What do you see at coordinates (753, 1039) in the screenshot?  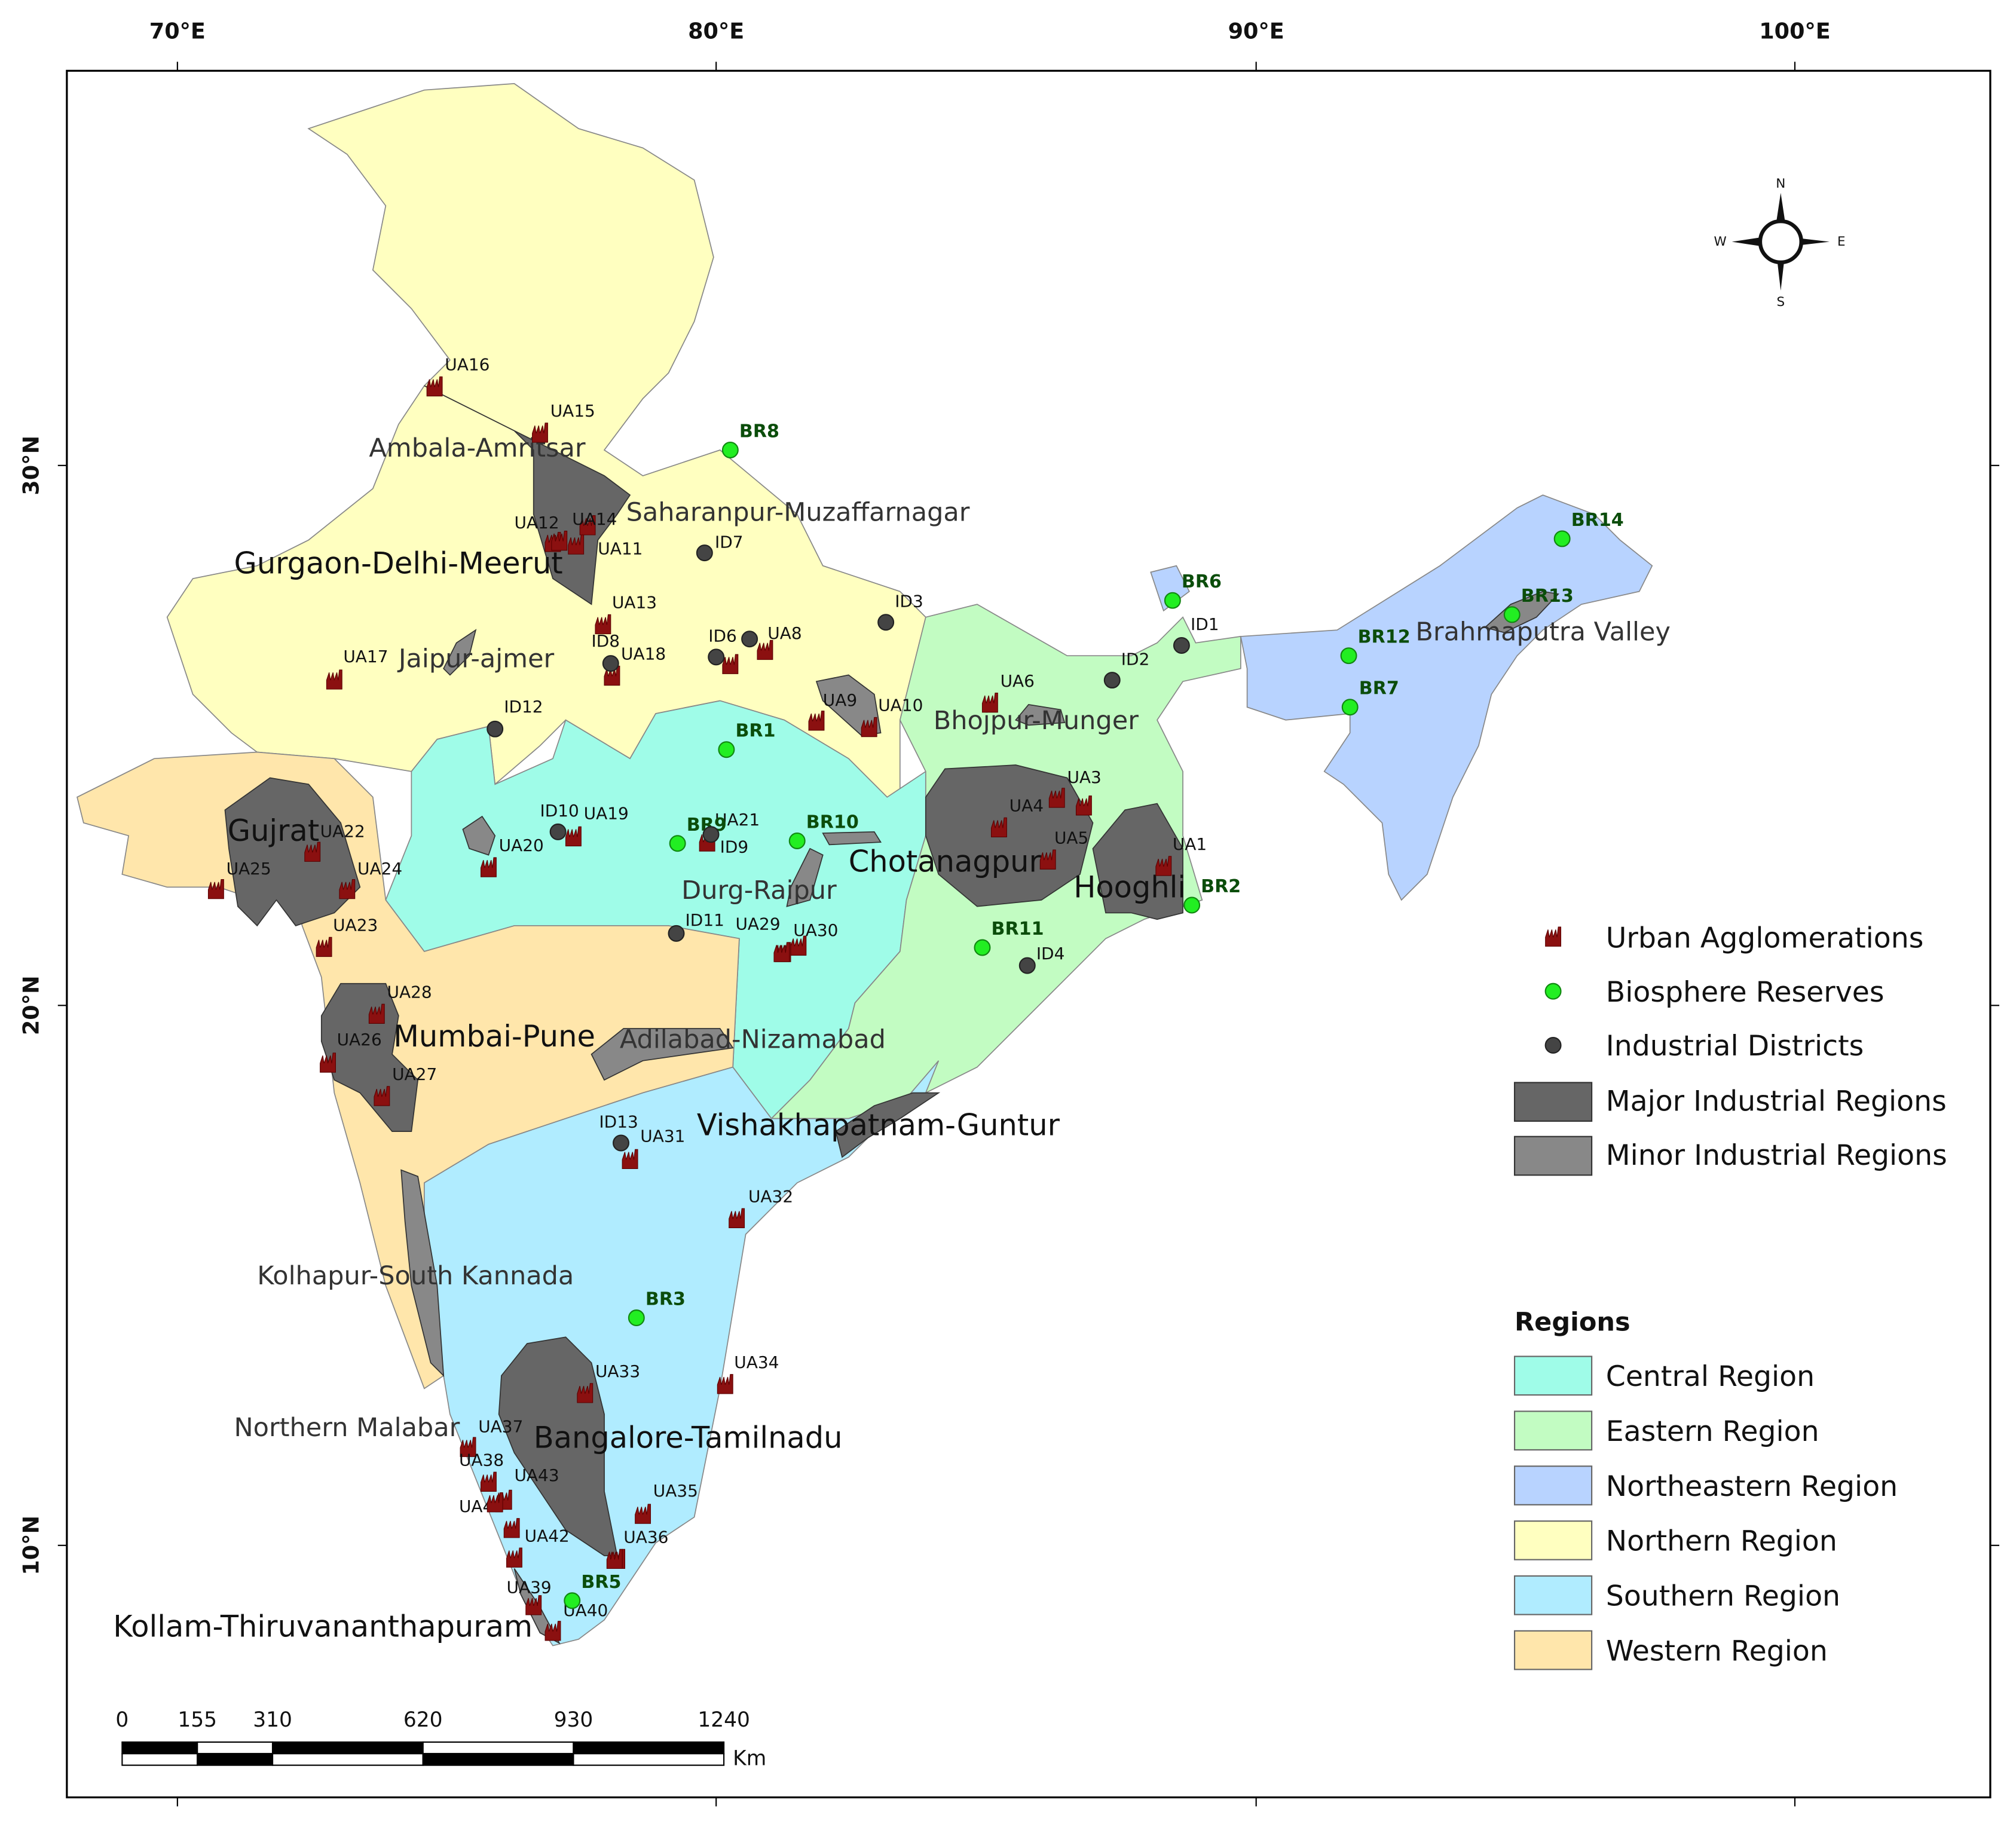 I see `industrial-region-label: Adilabad-Nizamabad` at bounding box center [753, 1039].